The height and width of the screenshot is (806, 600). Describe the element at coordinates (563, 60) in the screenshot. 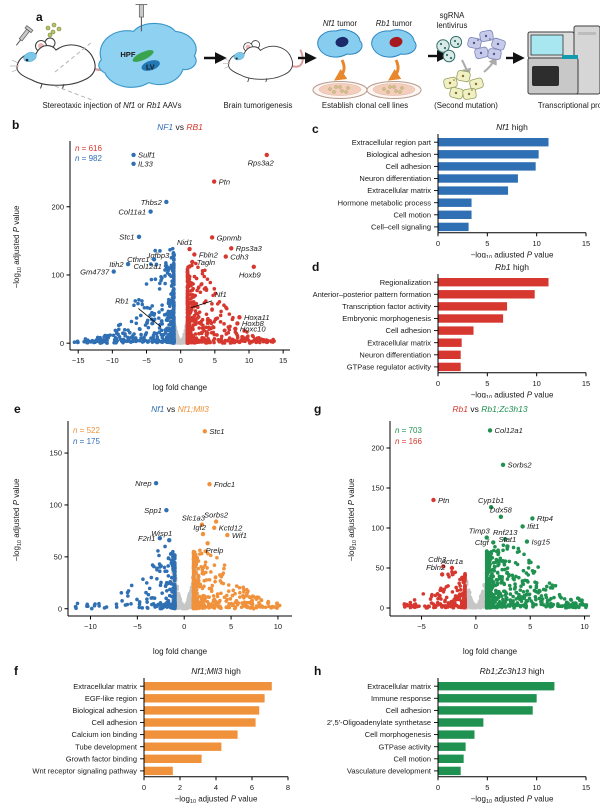

I see `sequencer-icon` at that location.